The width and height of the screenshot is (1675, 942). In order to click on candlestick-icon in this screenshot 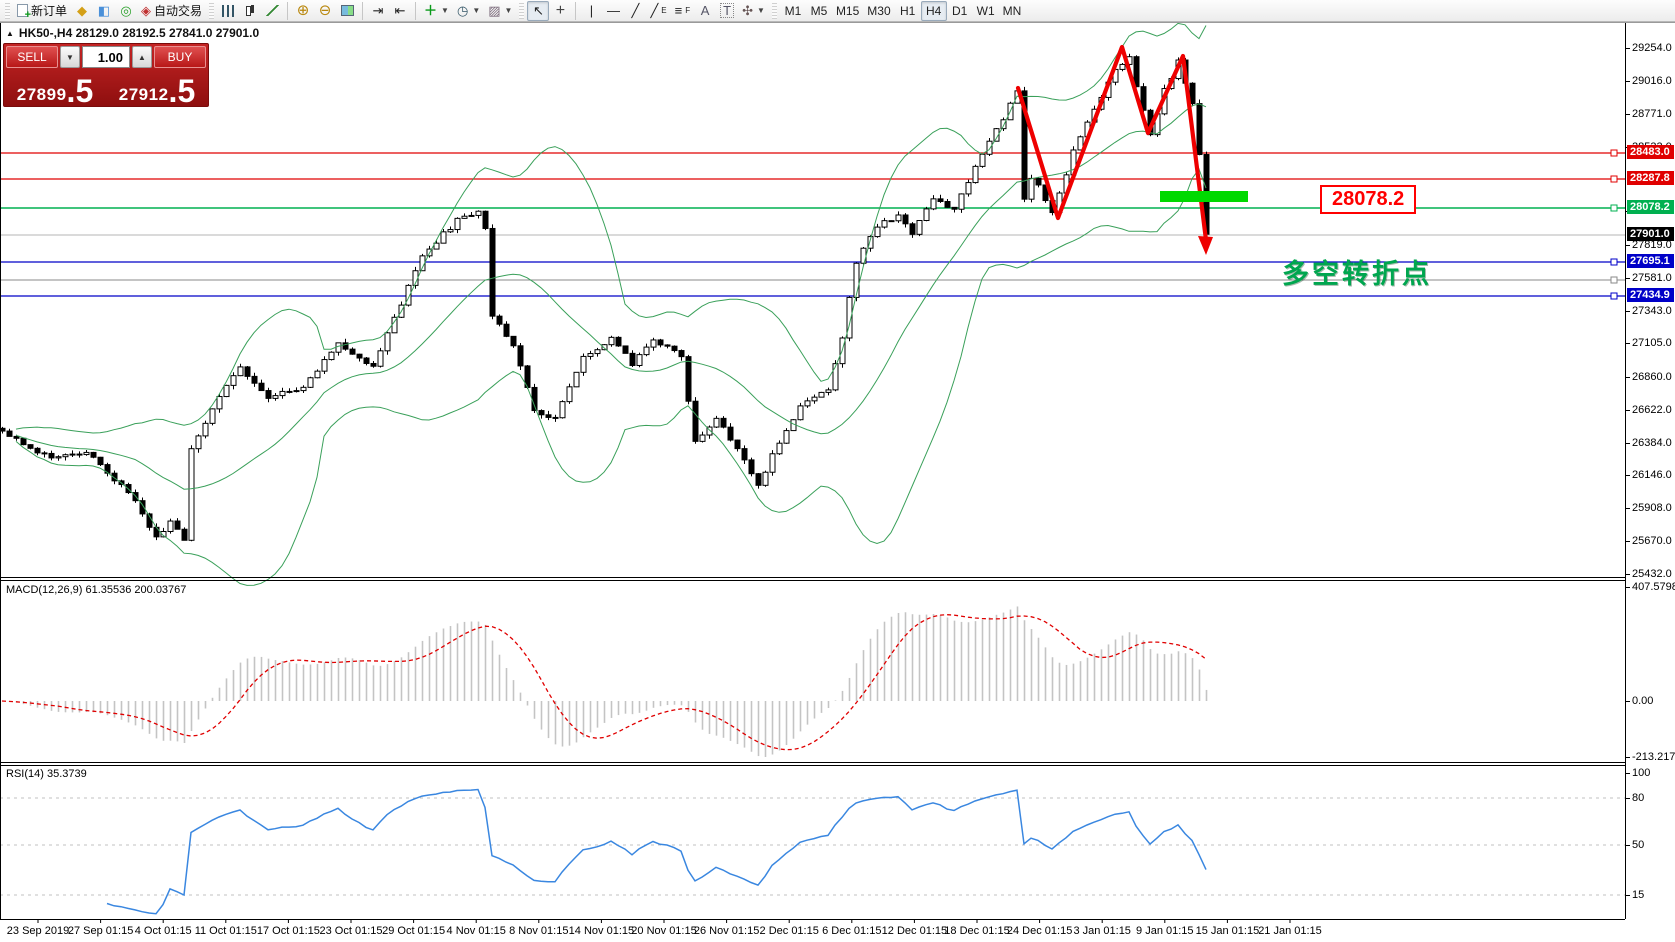, I will do `click(250, 10)`.